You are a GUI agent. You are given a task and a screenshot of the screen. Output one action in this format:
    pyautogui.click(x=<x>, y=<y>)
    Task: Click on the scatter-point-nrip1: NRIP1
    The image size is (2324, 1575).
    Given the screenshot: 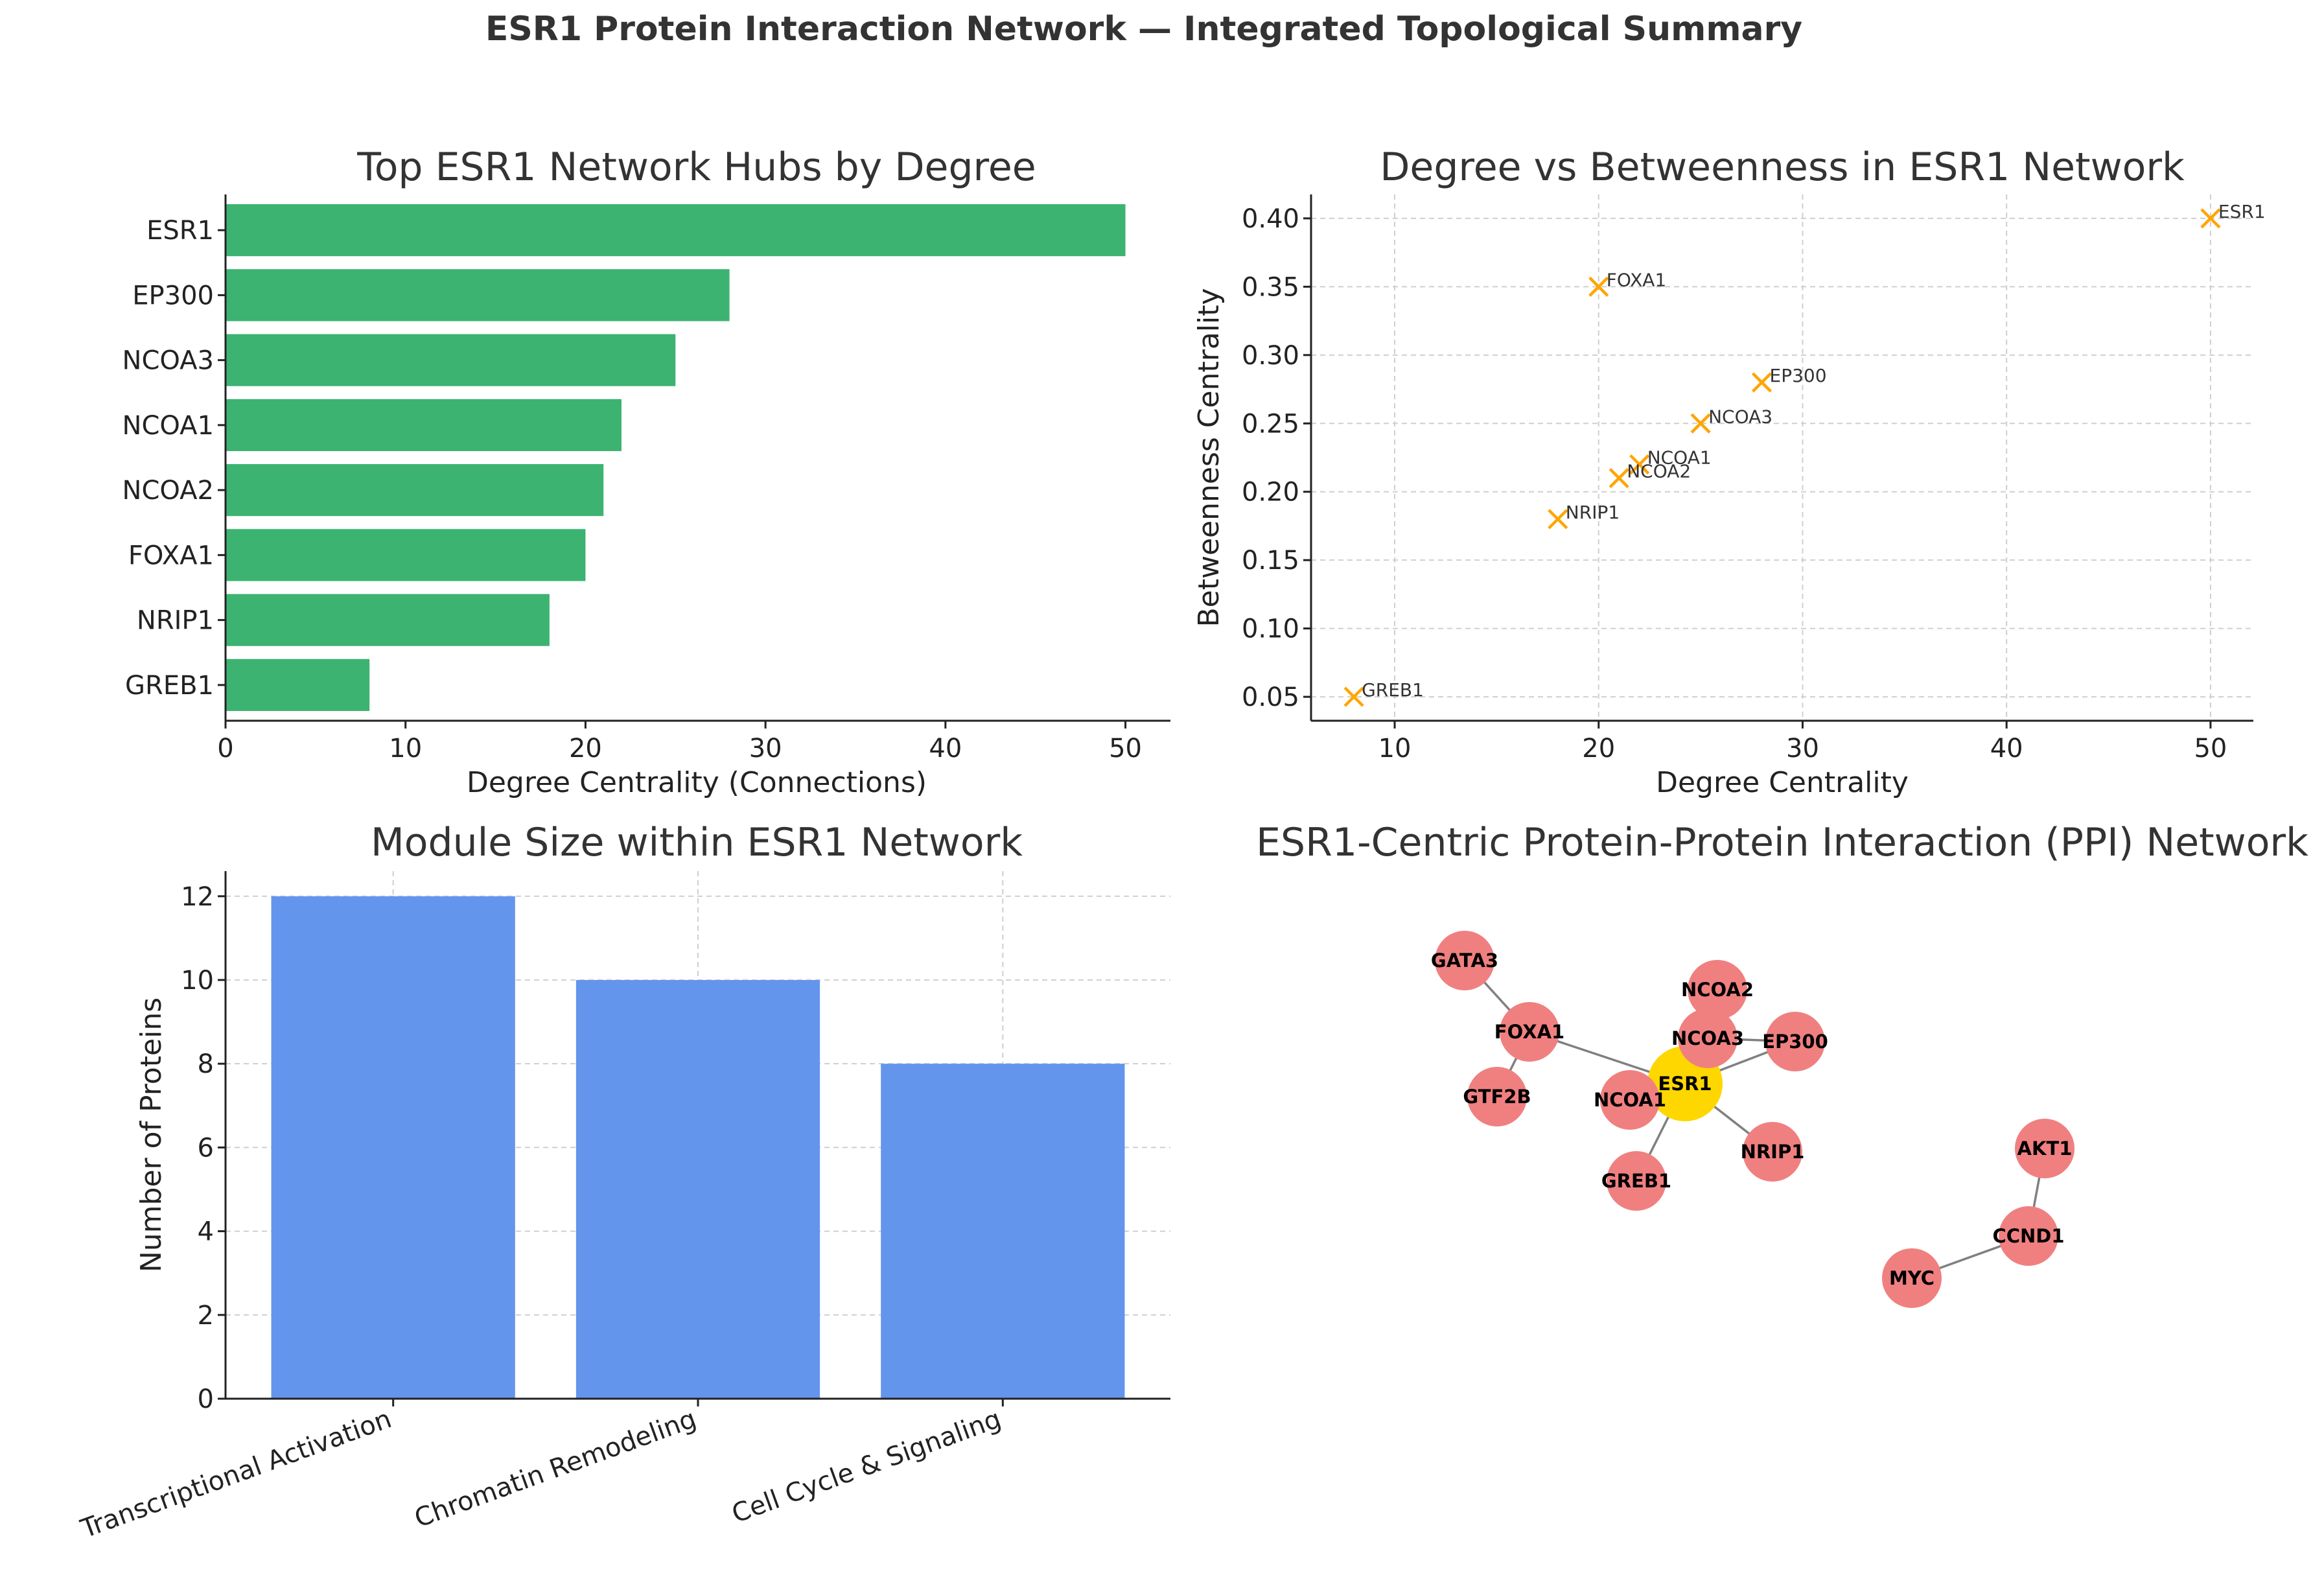 What is the action you would take?
    pyautogui.click(x=1584, y=516)
    